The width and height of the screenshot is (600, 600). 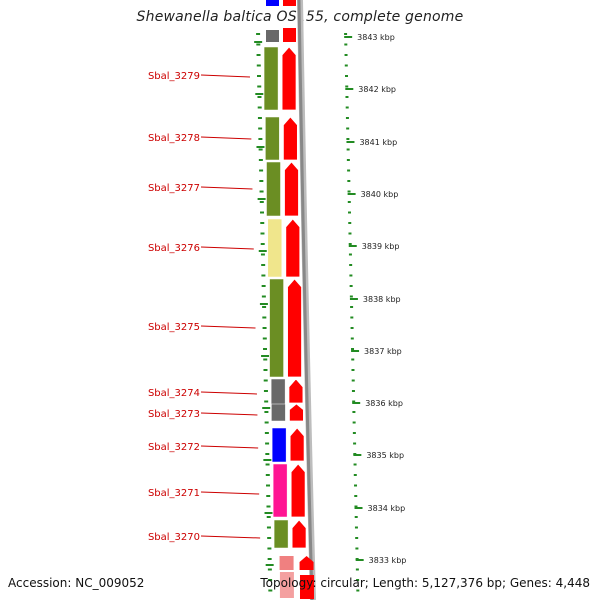 I want to click on backbone-line, so click(x=305, y=300).